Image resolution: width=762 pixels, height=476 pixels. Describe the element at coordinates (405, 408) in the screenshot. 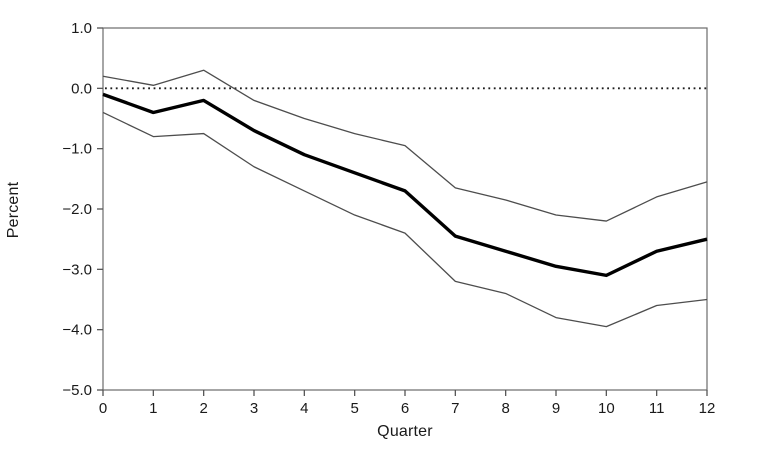

I see `x-axis-tick-label: 6` at that location.